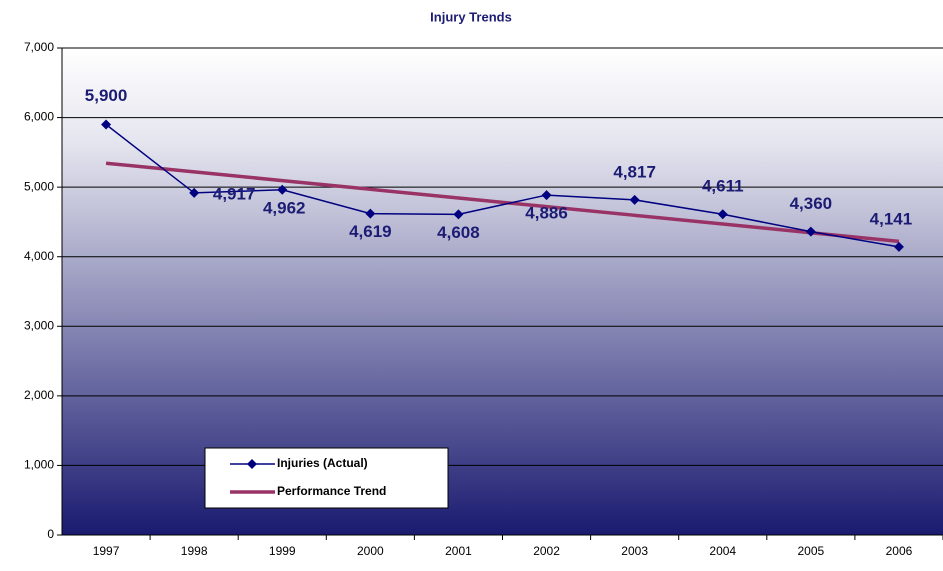 The height and width of the screenshot is (571, 943). Describe the element at coordinates (282, 551) in the screenshot. I see `x-tick-label: 1999` at that location.